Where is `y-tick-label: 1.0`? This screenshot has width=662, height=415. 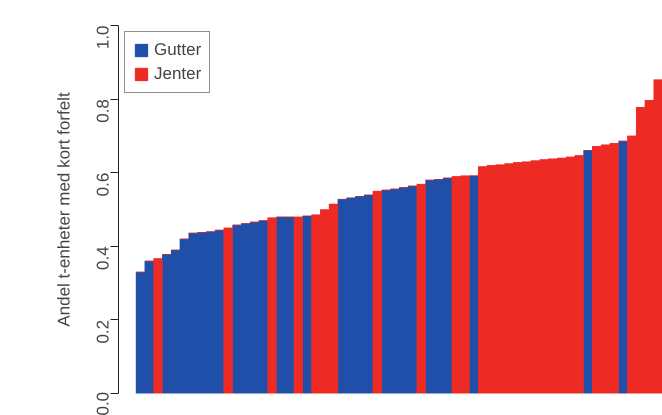 y-tick-label: 1.0 is located at coordinates (103, 37).